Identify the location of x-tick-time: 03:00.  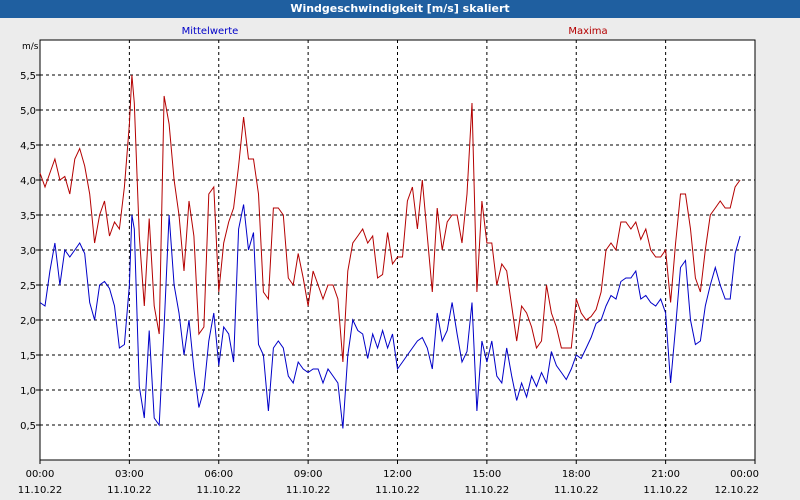
(129, 474).